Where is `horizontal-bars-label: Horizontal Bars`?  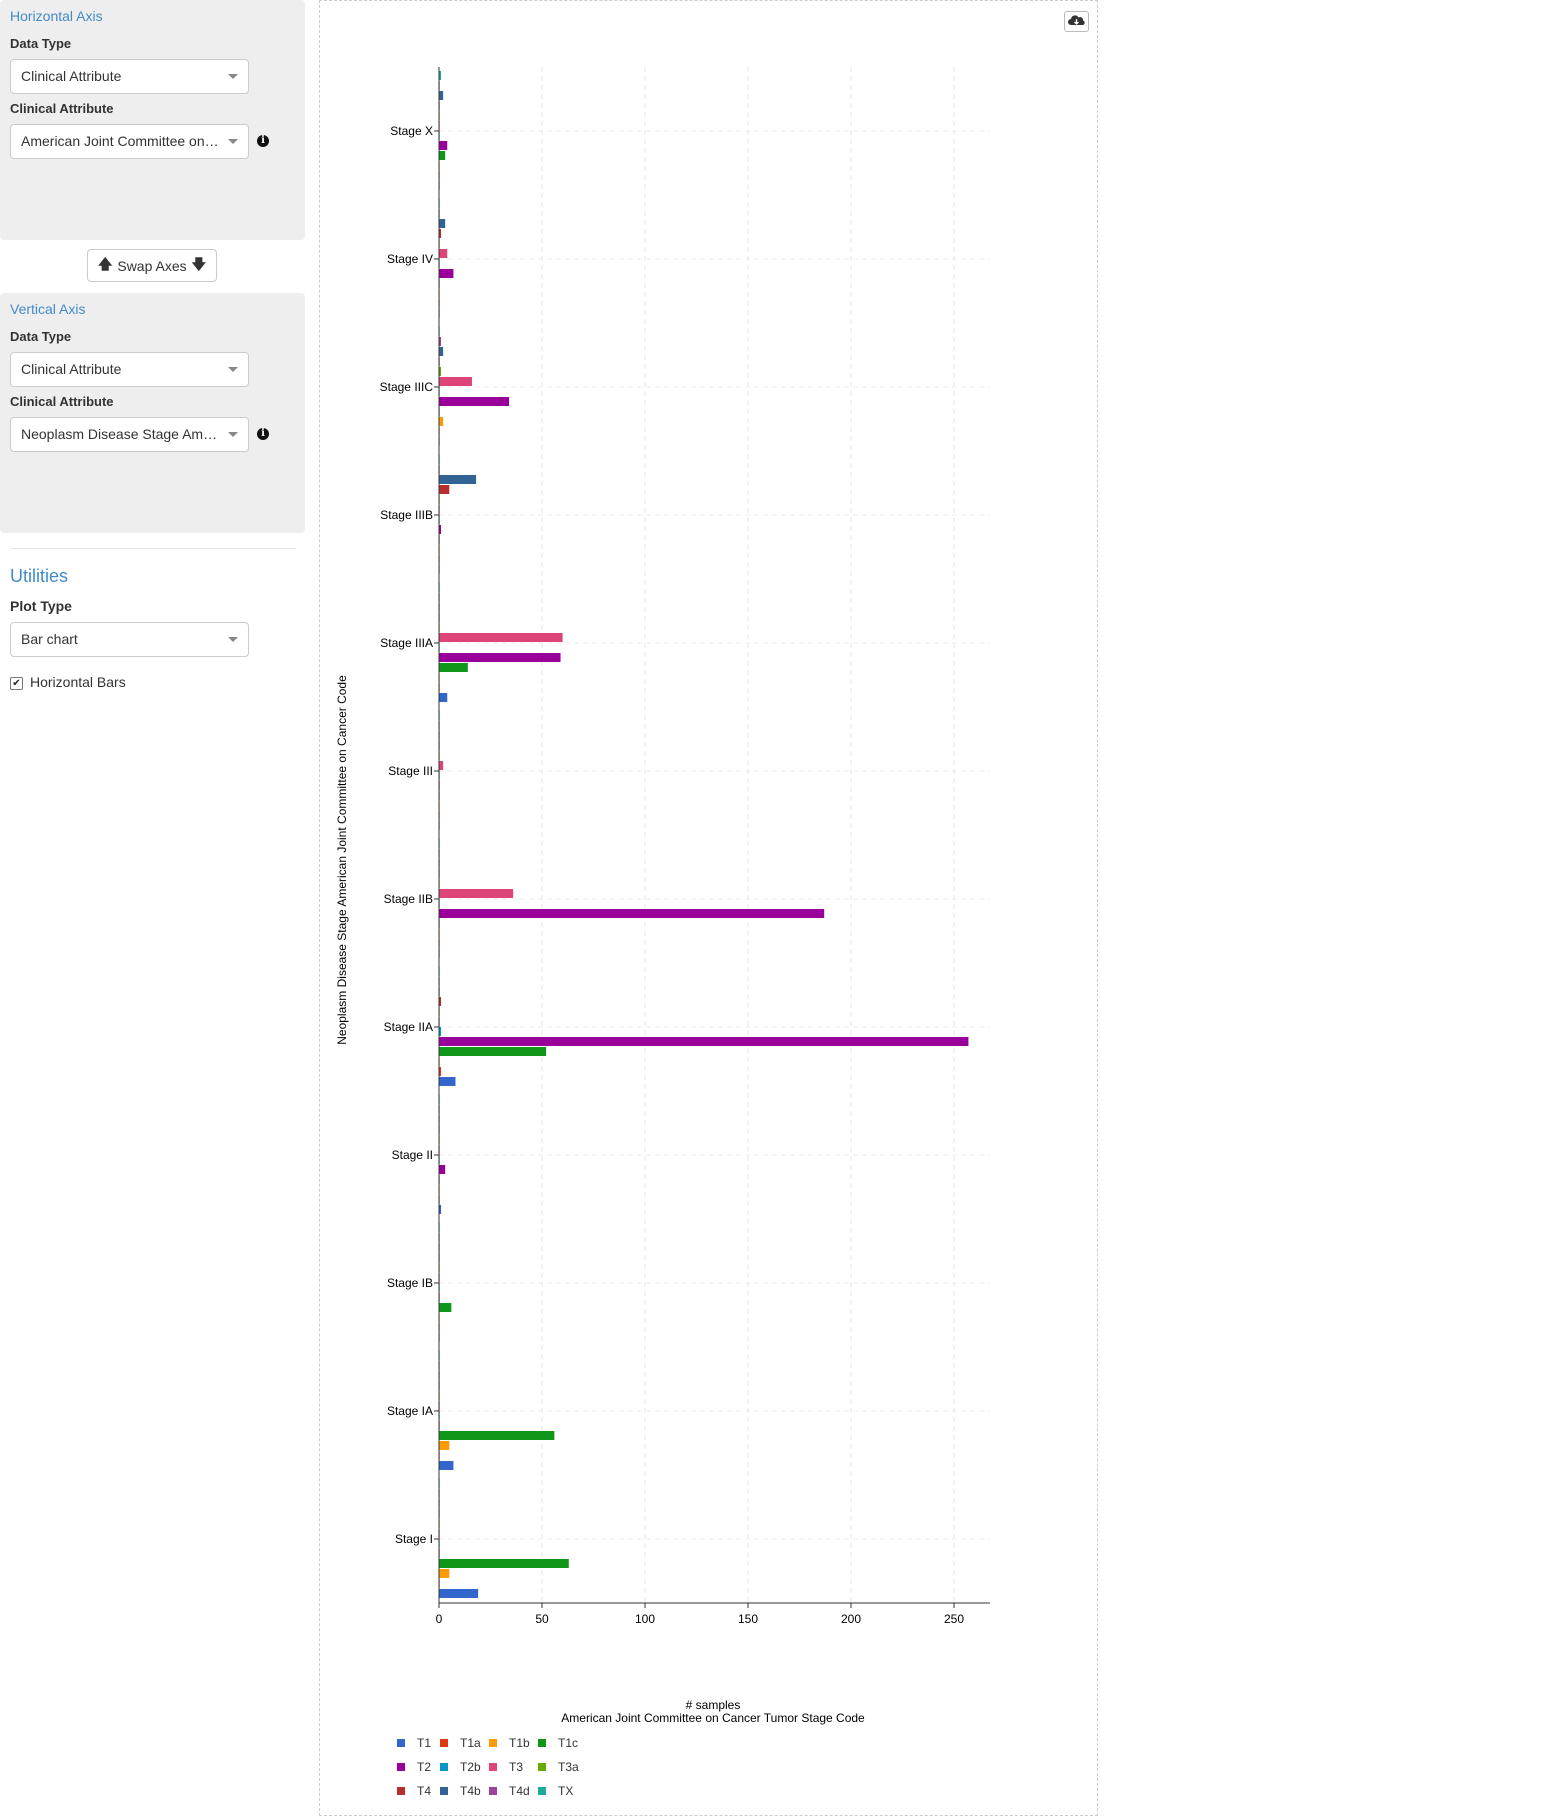 horizontal-bars-label: Horizontal Bars is located at coordinates (78, 682).